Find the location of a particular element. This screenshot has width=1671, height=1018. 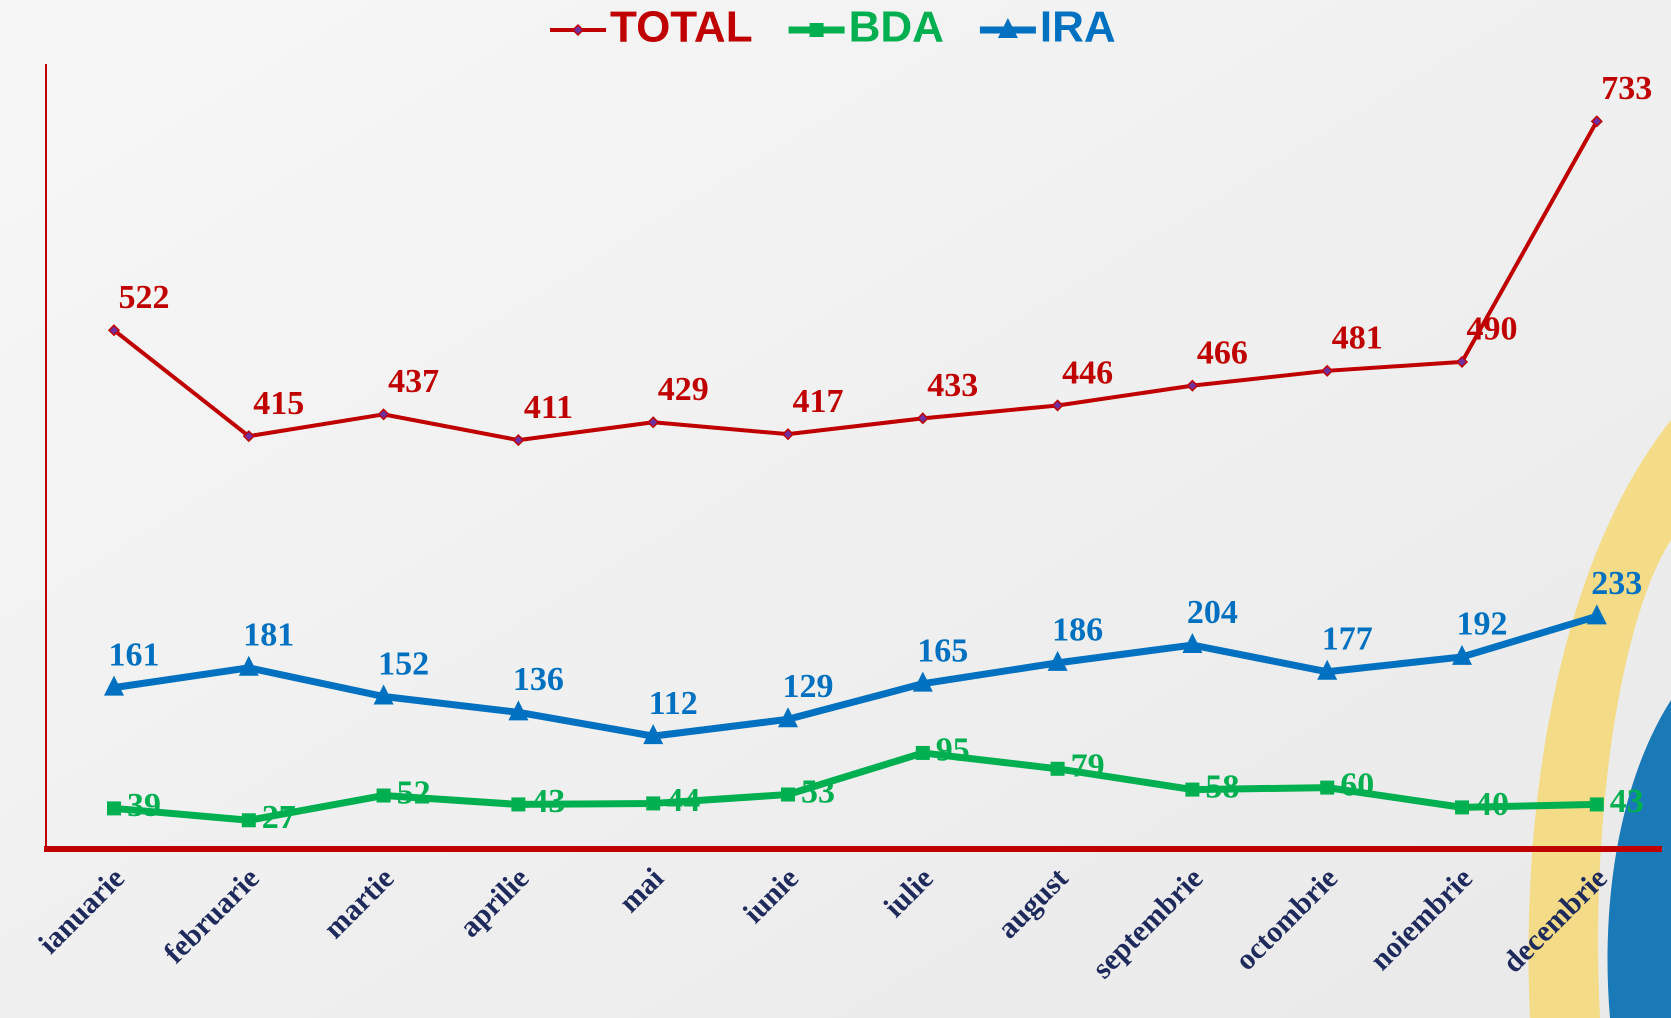

data-label: 415 is located at coordinates (278, 403).